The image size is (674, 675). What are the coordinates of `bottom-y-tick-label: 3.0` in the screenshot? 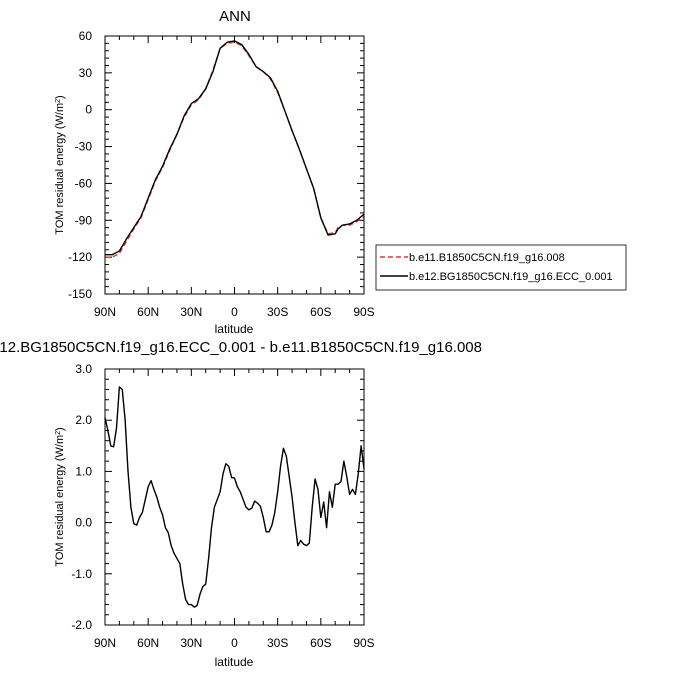 It's located at (83, 369).